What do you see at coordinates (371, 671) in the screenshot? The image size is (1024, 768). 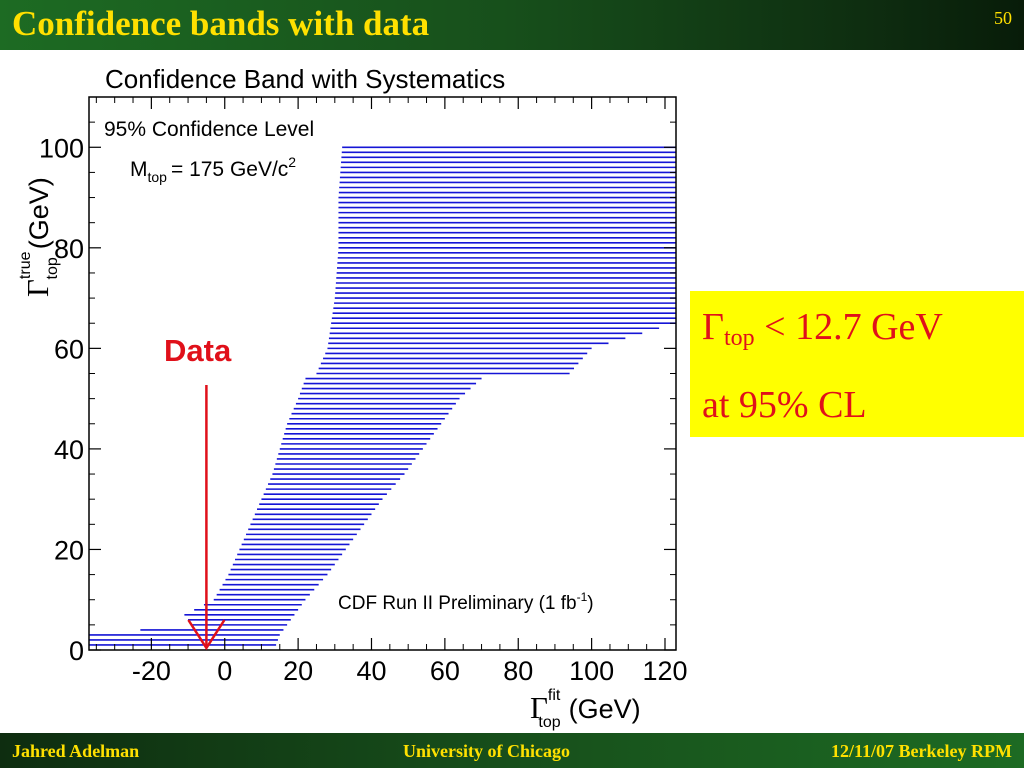 I see `x-tick-label: 40` at bounding box center [371, 671].